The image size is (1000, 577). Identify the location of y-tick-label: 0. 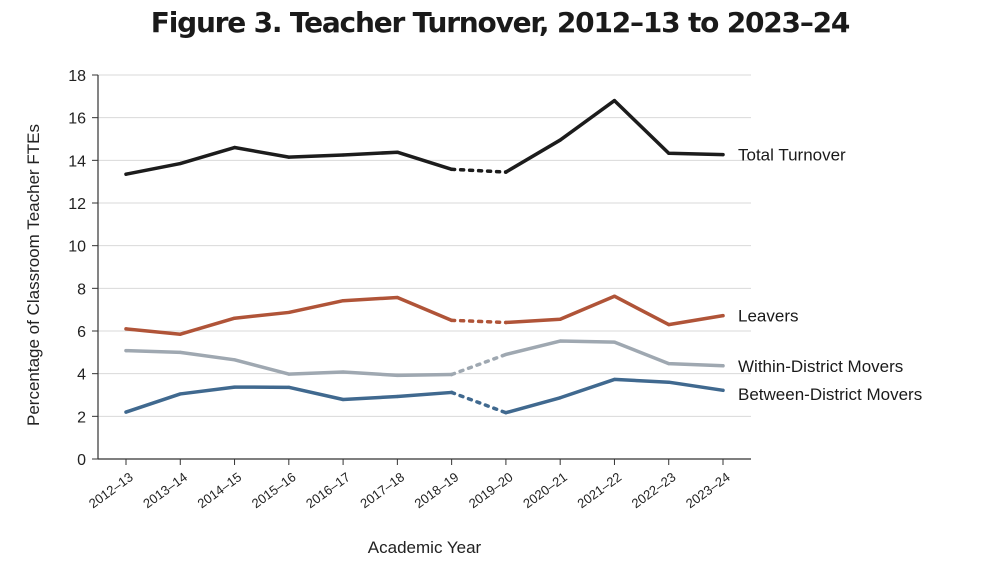
(81, 460).